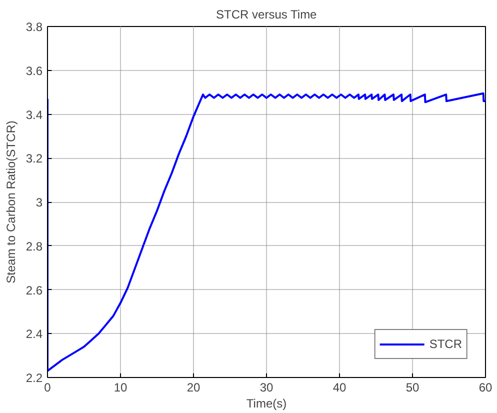 Image resolution: width=497 pixels, height=413 pixels. What do you see at coordinates (48, 387) in the screenshot?
I see `x-tick-label: 0` at bounding box center [48, 387].